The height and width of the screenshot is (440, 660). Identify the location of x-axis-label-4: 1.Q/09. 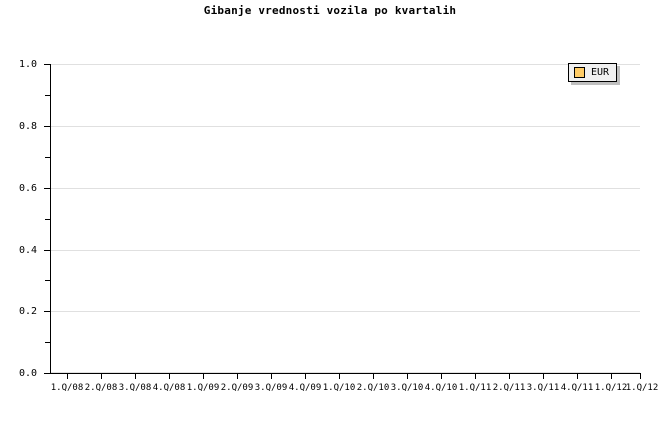
(203, 388).